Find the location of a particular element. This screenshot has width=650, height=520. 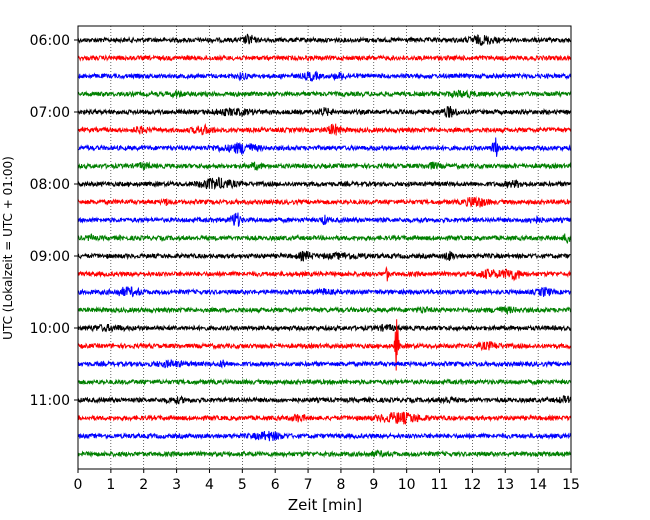

x-tick-label-7: 7 is located at coordinates (308, 485).